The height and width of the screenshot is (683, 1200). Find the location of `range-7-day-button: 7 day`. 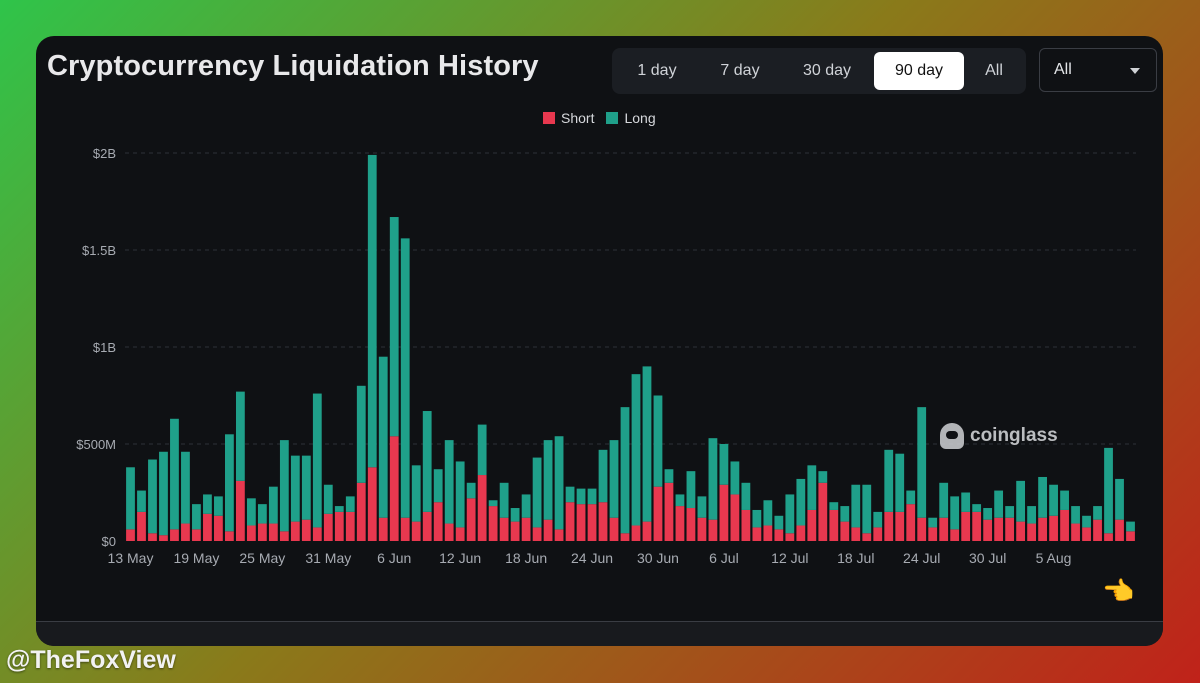

range-7-day-button: 7 day is located at coordinates (740, 70).